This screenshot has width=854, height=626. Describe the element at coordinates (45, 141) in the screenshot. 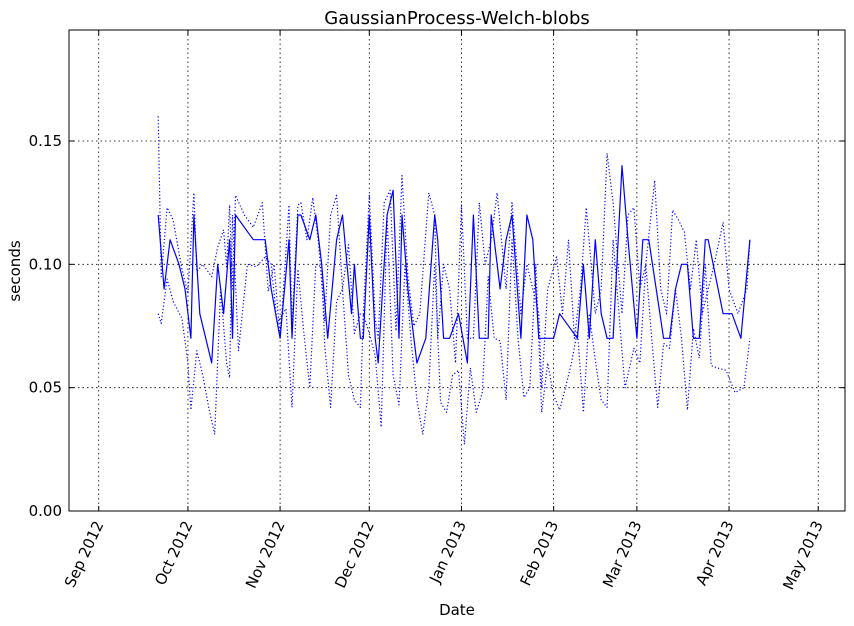

I see `y-tick-label: 0.15` at that location.